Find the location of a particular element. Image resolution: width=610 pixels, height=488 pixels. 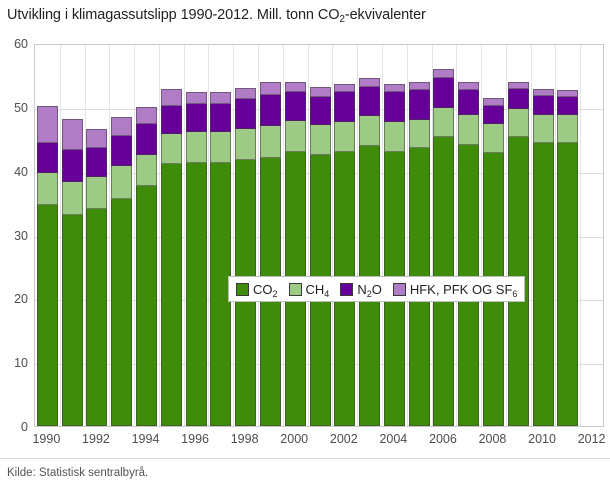

legend-item: CO2 is located at coordinates (257, 290).